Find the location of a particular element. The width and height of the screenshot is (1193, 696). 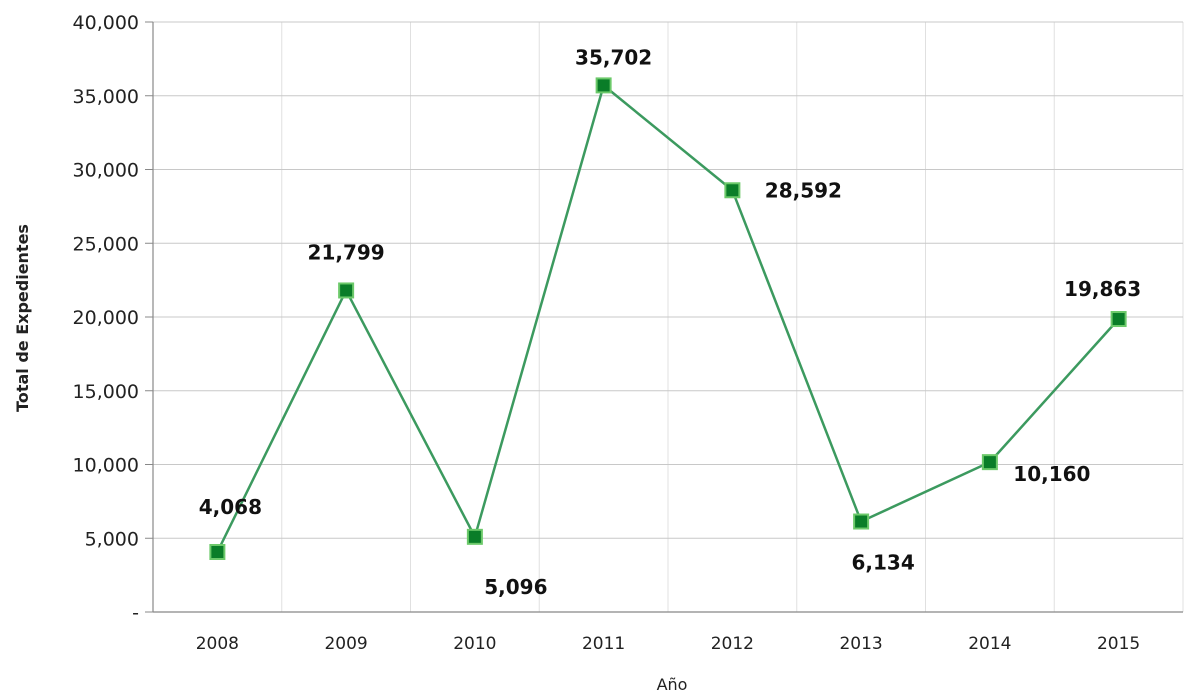

x-tick-label: 2009 is located at coordinates (345, 644).